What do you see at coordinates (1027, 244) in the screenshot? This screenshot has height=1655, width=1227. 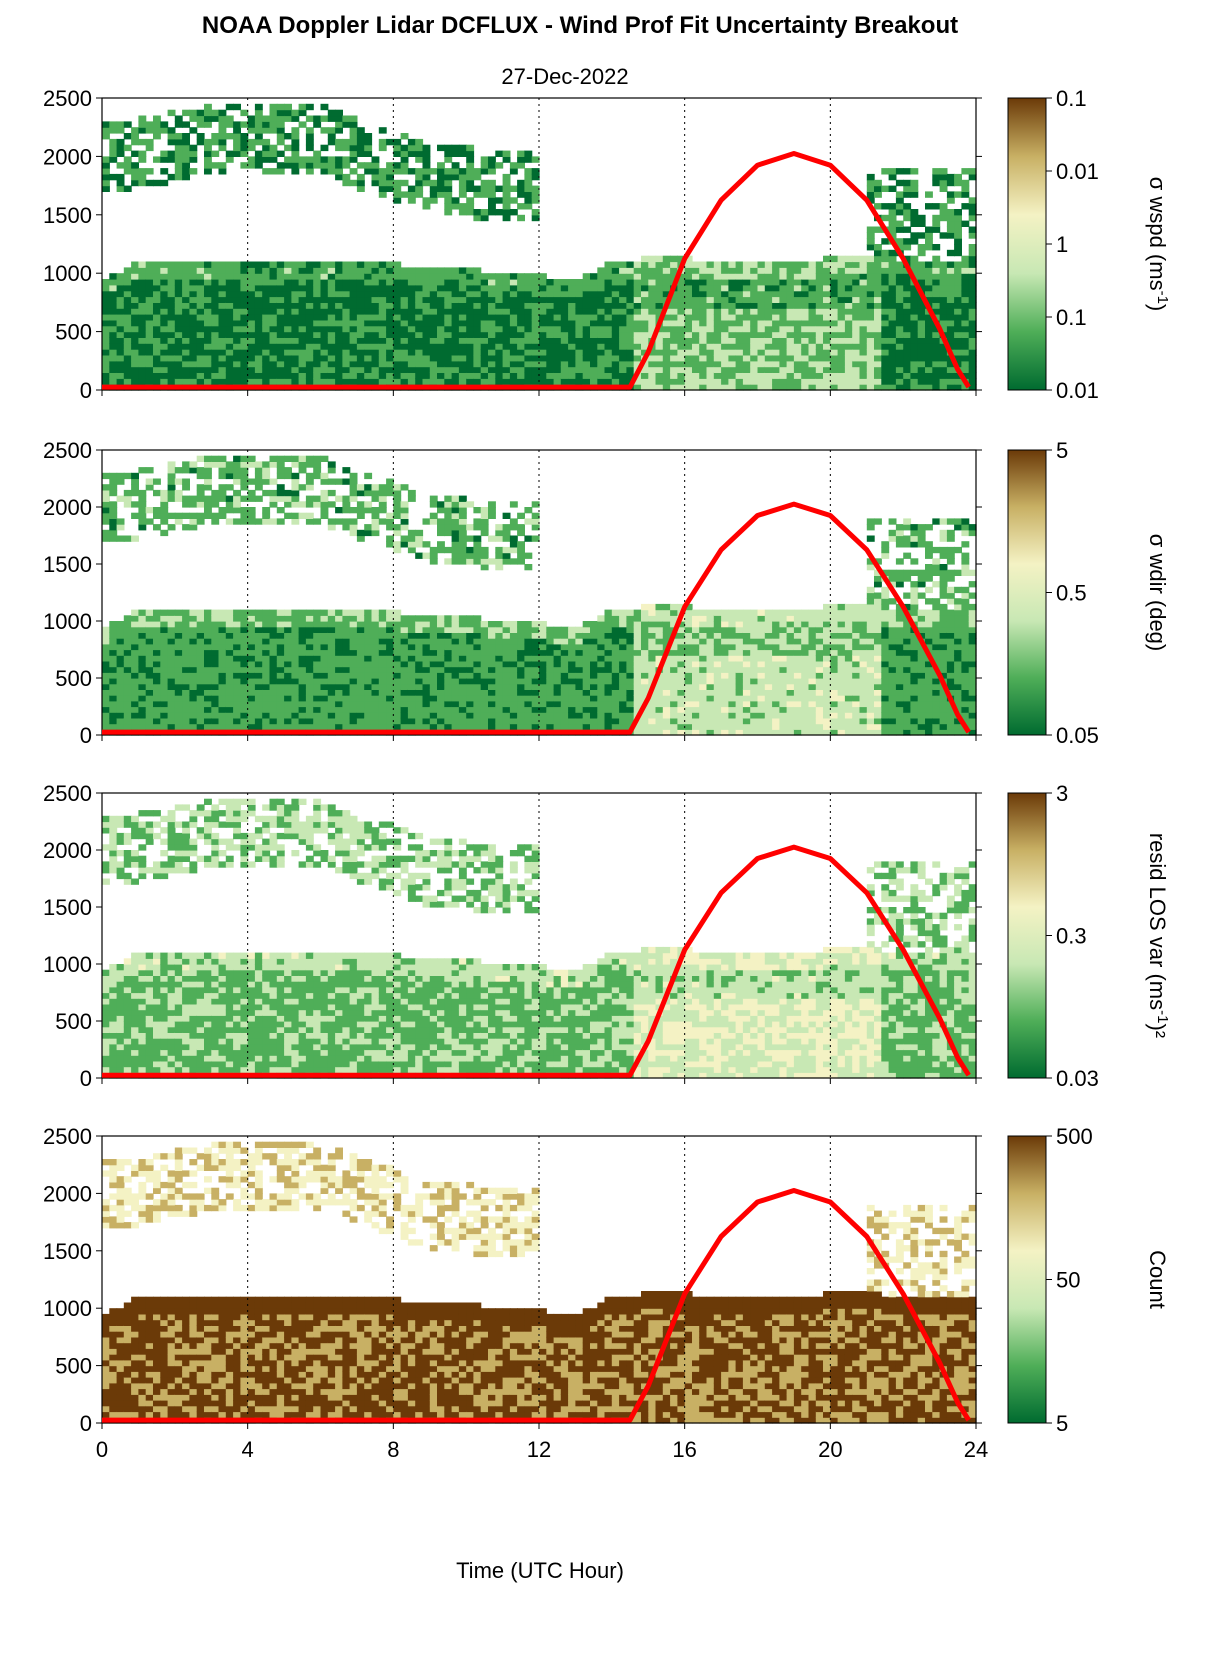 I see `colorbar-gradient` at bounding box center [1027, 244].